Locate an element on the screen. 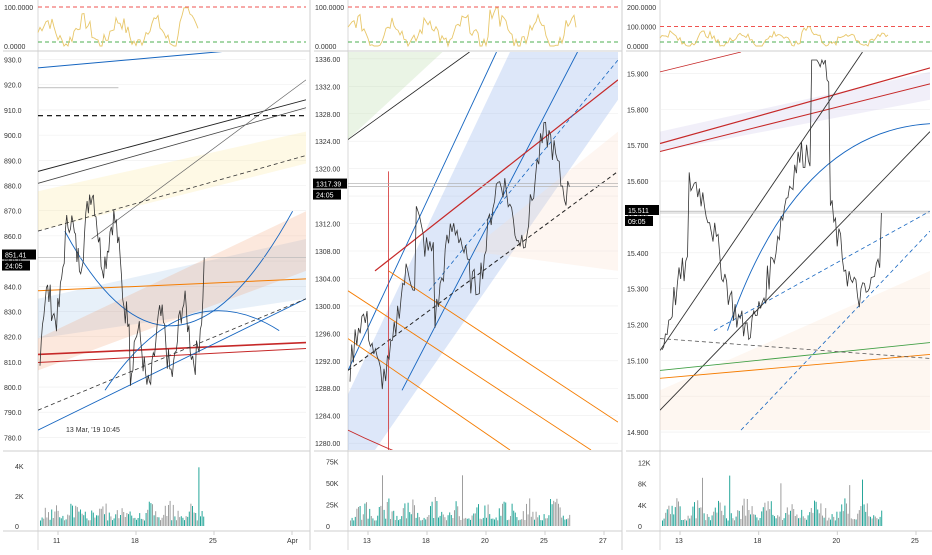 The height and width of the screenshot is (555, 932). price-tick-label: 1284.00 is located at coordinates (327, 417).